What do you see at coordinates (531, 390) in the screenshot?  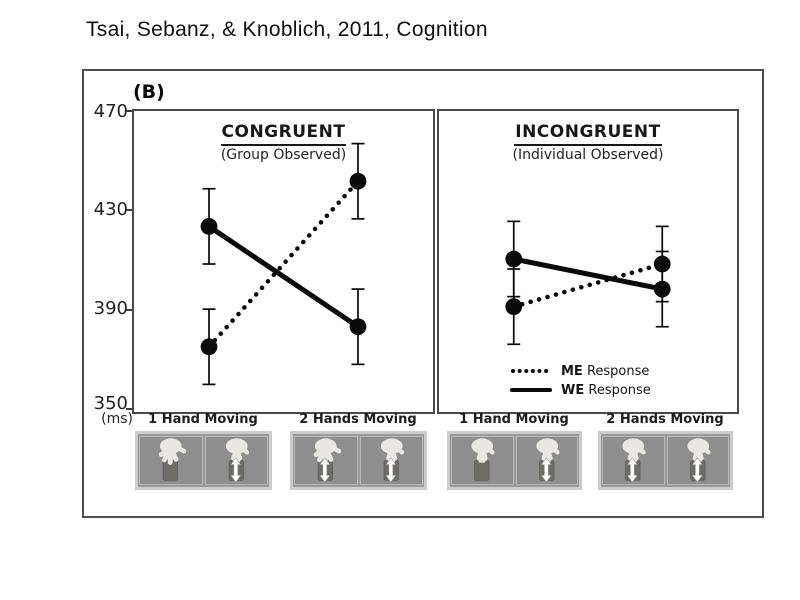 I see `we-solid-line-sample` at bounding box center [531, 390].